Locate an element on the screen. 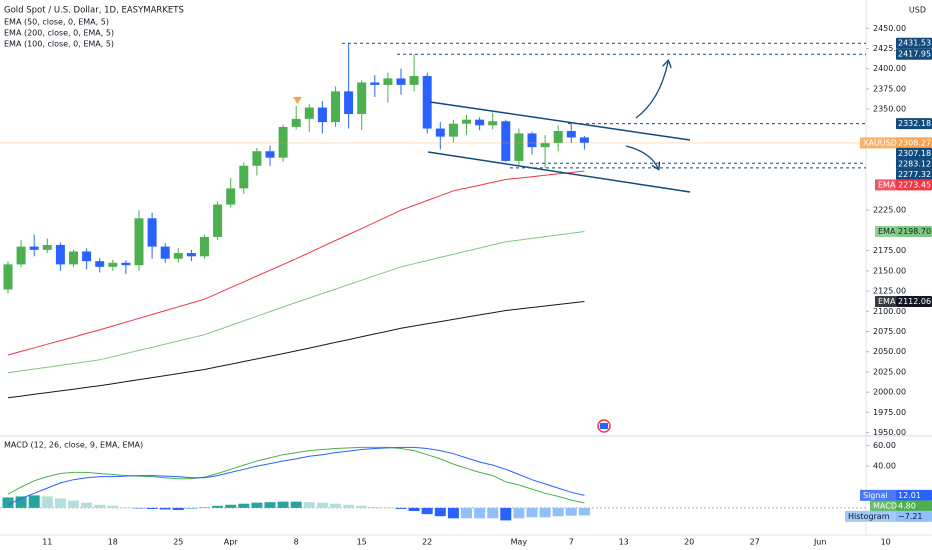  price-tag-value: 2307.18 is located at coordinates (914, 153).